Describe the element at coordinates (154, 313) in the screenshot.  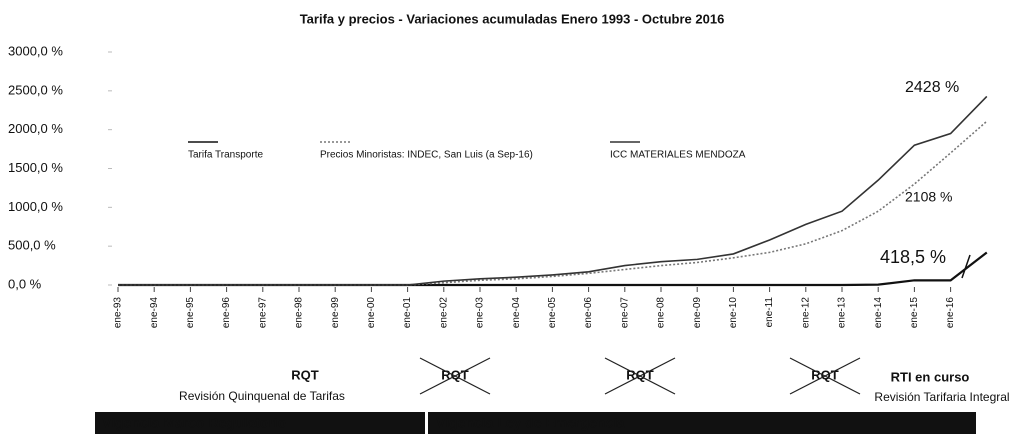
I see `x-tick-label: ene-94` at that location.